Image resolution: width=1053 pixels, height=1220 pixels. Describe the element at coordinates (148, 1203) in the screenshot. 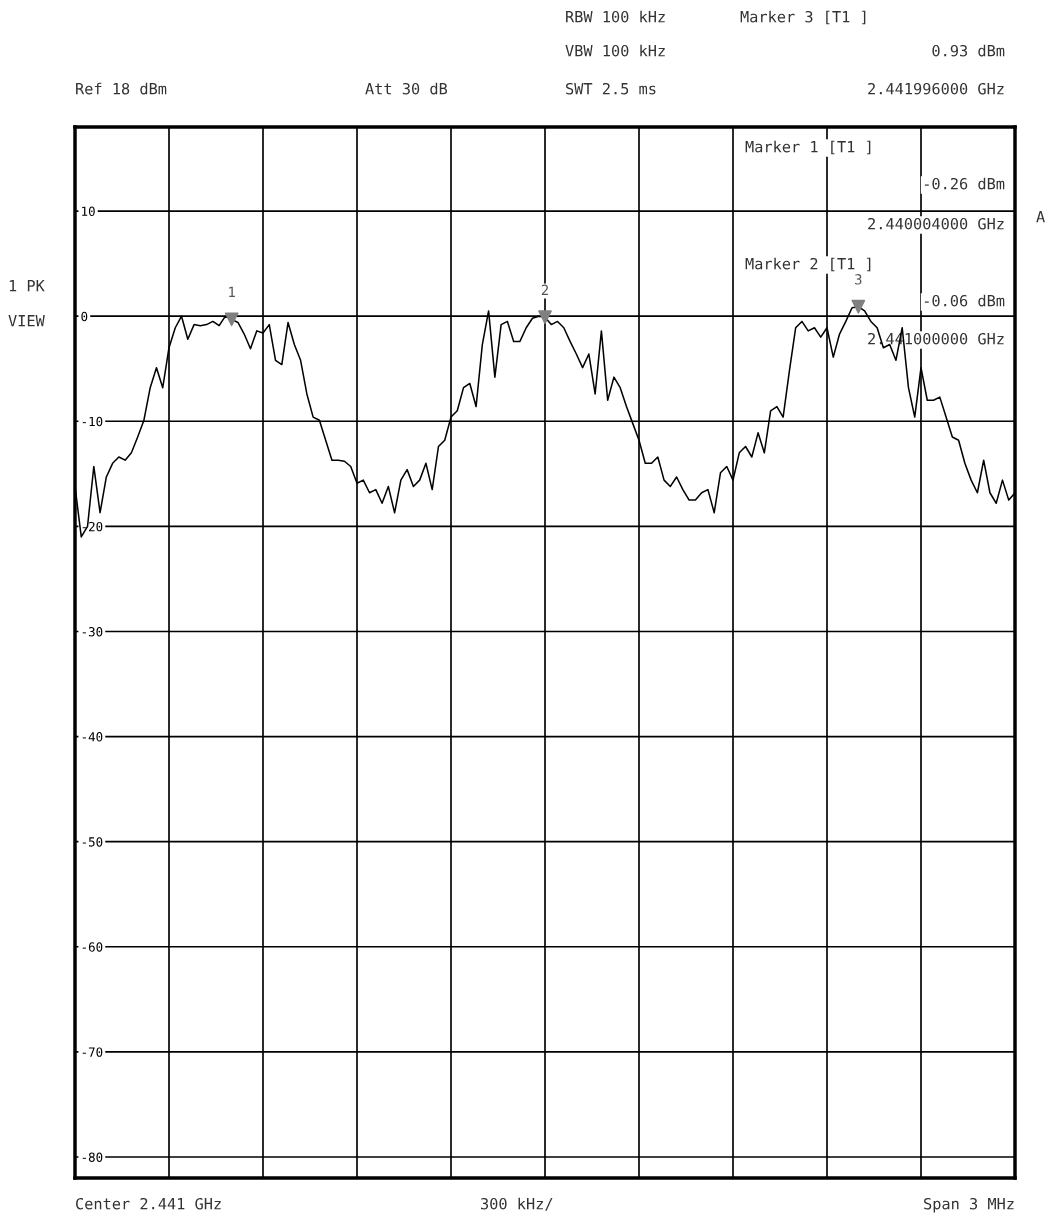

I see `text: Center 2.441 GHz` at that location.